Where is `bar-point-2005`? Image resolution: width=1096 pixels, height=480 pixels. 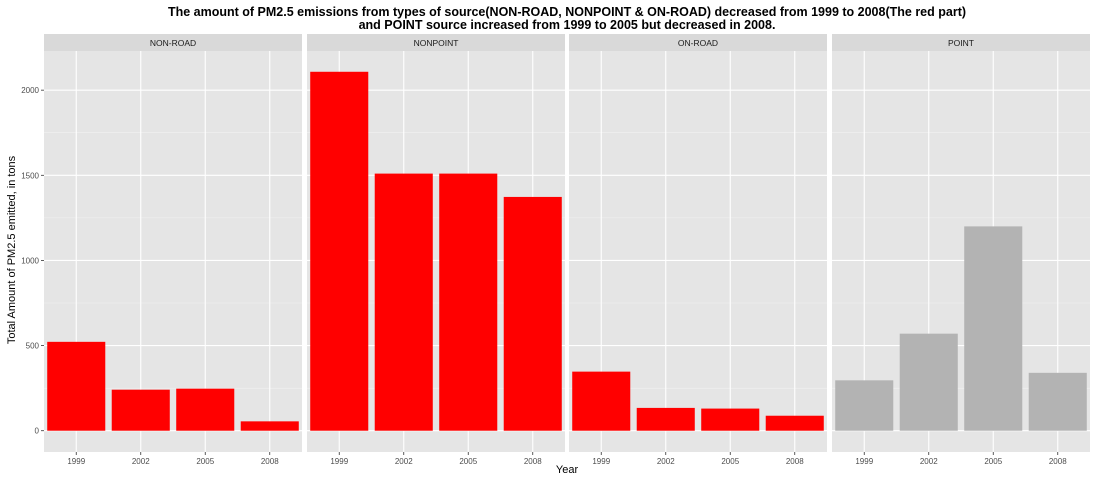
bar-point-2005 is located at coordinates (993, 328).